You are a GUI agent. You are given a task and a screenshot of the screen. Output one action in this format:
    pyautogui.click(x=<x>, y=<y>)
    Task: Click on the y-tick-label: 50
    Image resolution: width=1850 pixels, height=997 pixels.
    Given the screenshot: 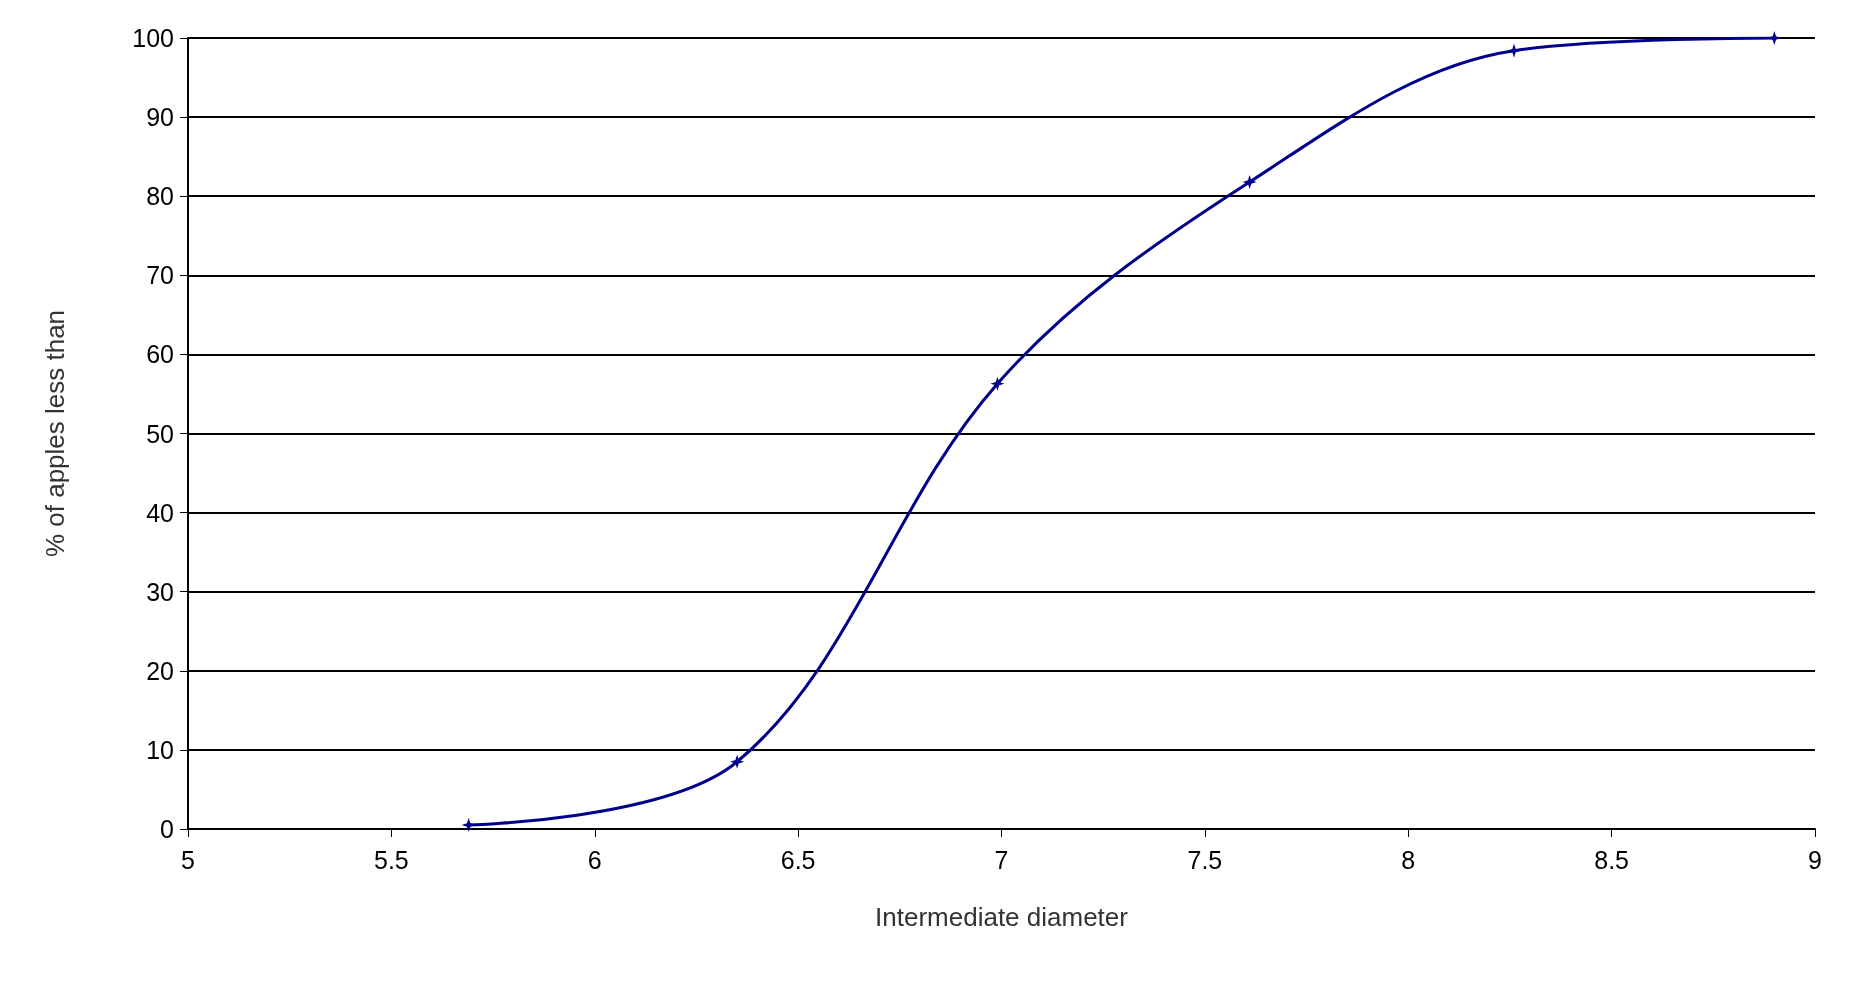 What is the action you would take?
    pyautogui.click(x=160, y=433)
    